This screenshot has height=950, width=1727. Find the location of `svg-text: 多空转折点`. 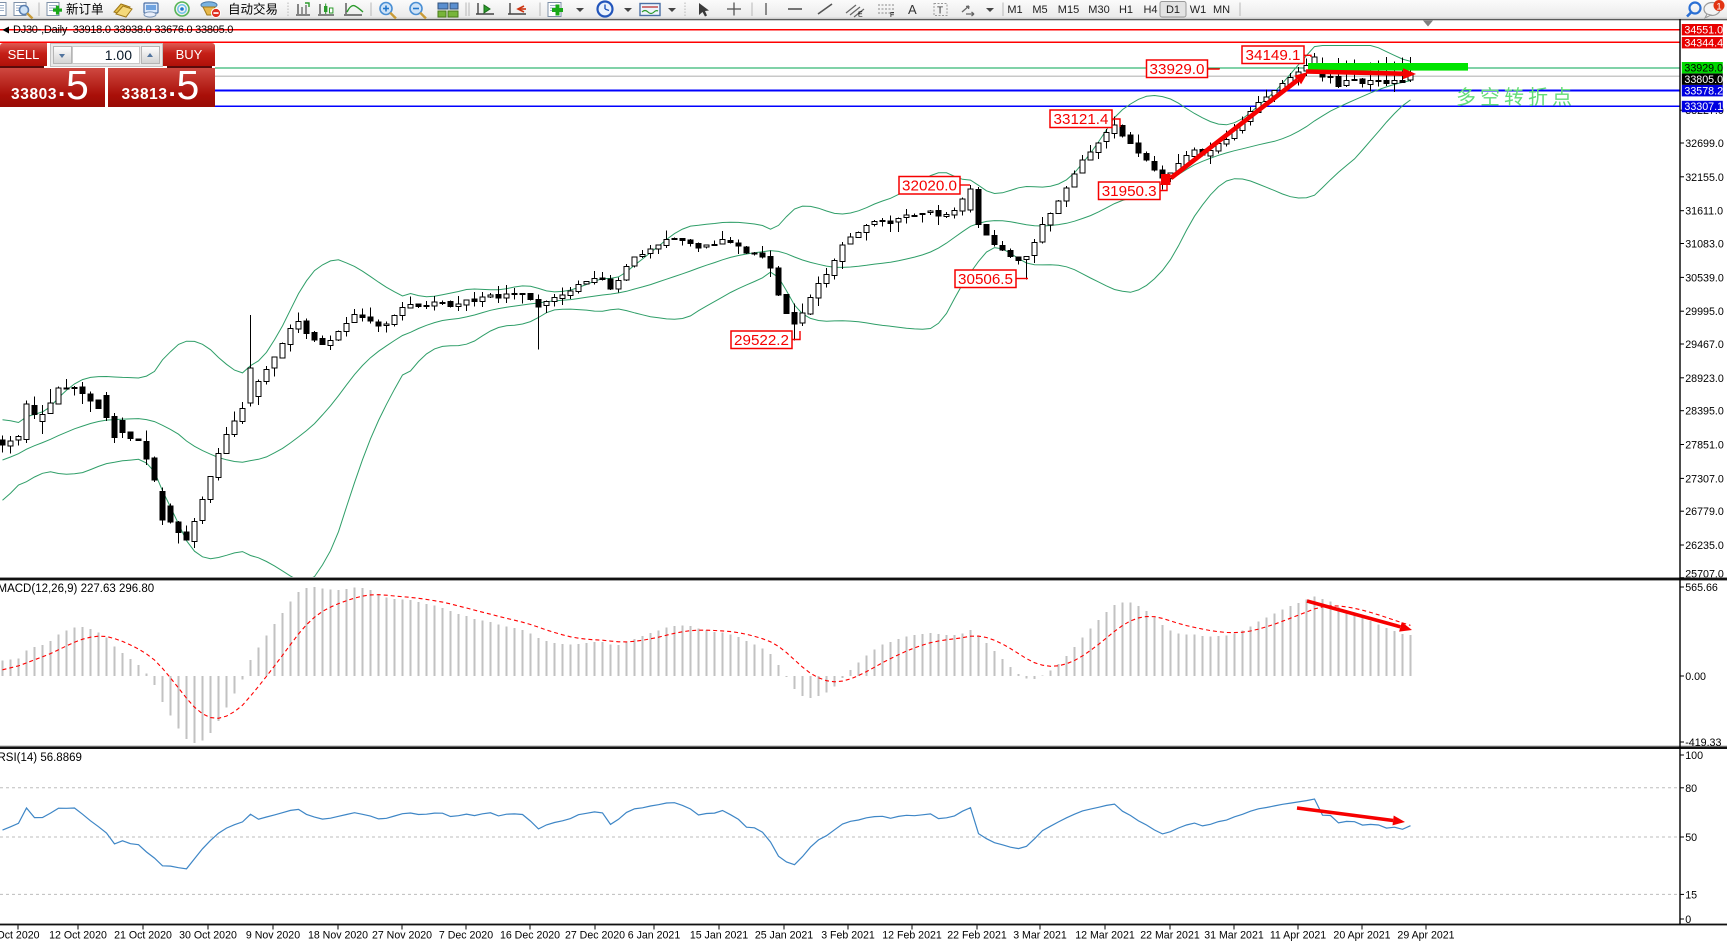

svg-text: 多空转折点 is located at coordinates (1516, 97).